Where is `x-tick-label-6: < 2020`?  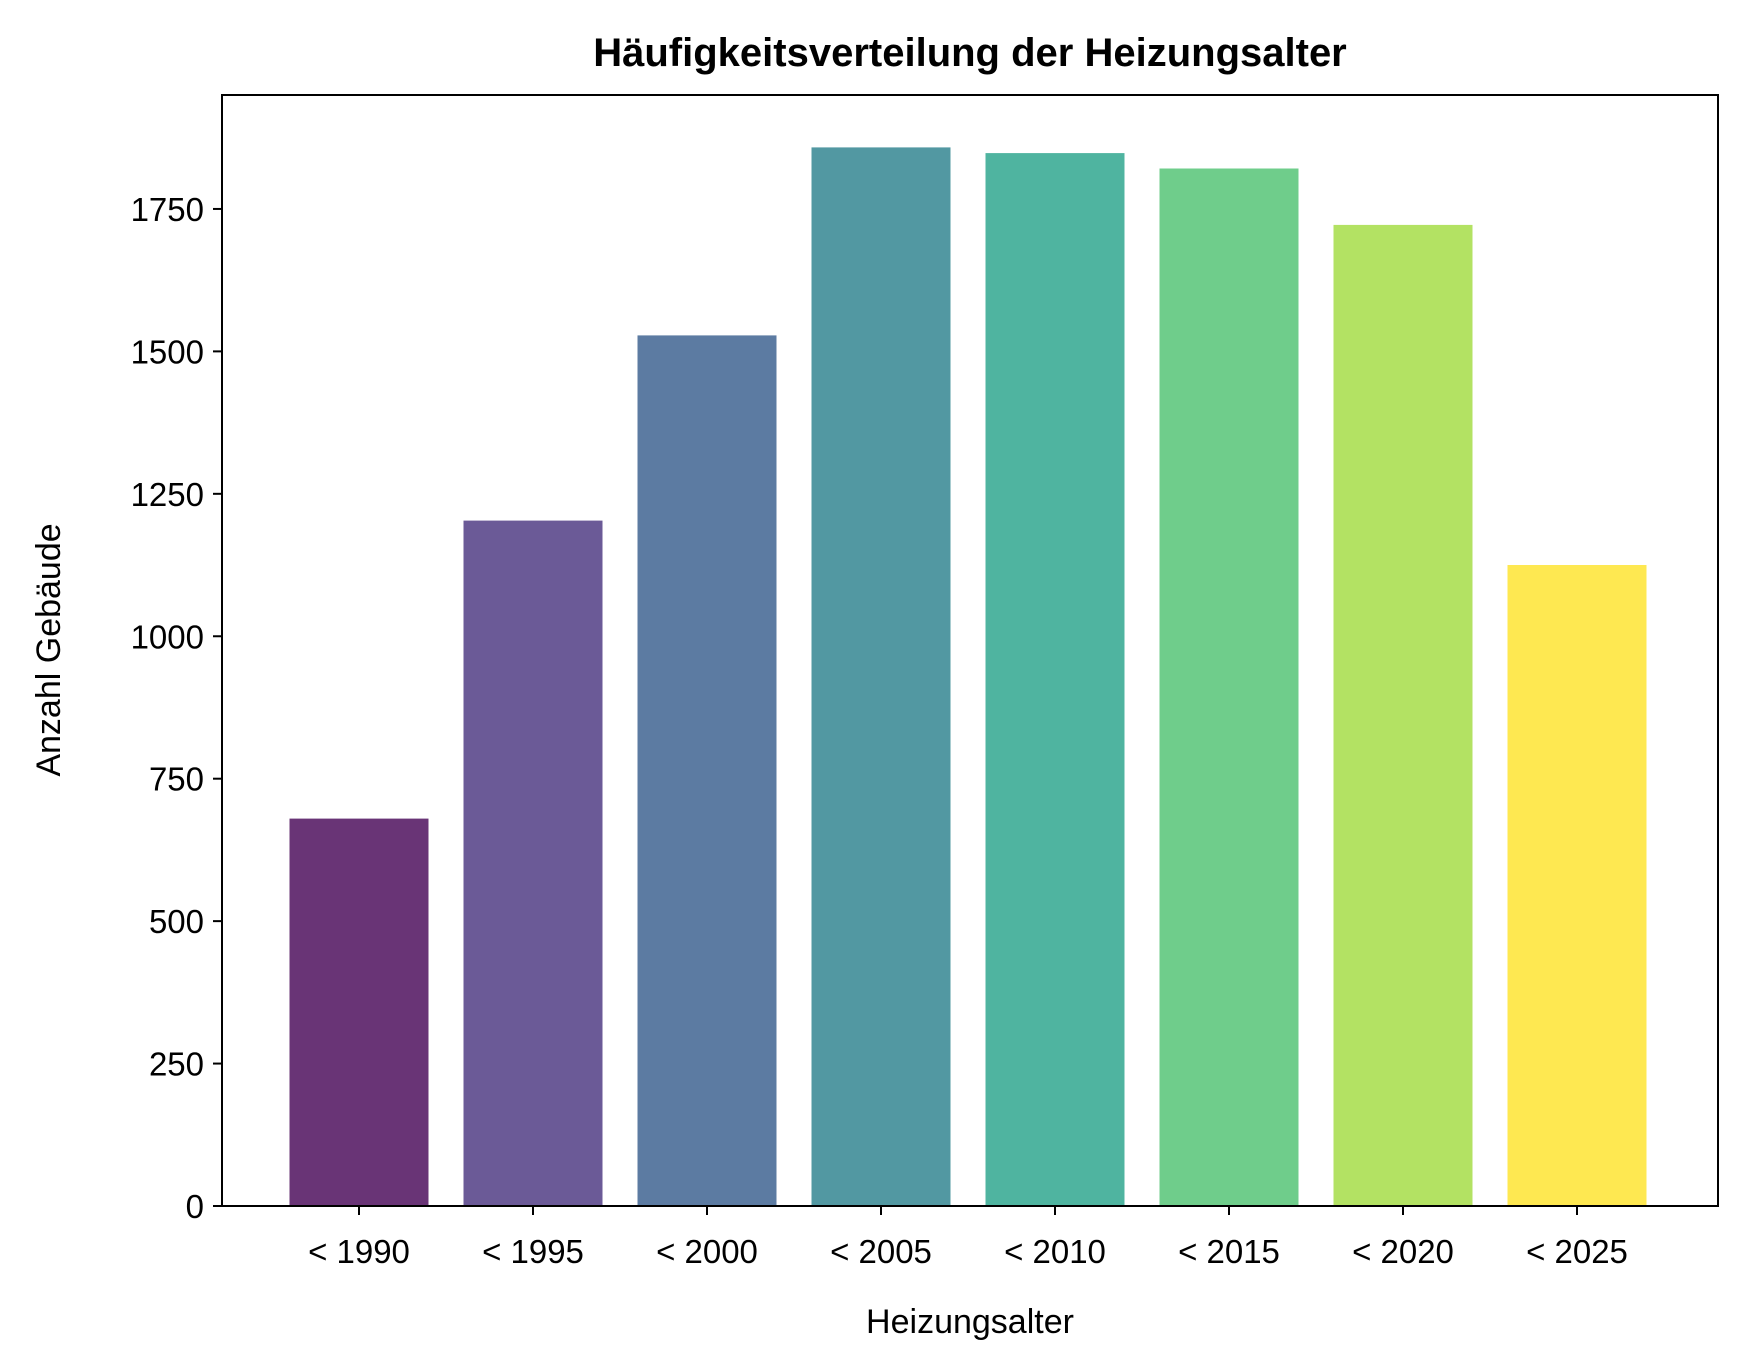 x-tick-label-6: < 2020 is located at coordinates (1403, 1251).